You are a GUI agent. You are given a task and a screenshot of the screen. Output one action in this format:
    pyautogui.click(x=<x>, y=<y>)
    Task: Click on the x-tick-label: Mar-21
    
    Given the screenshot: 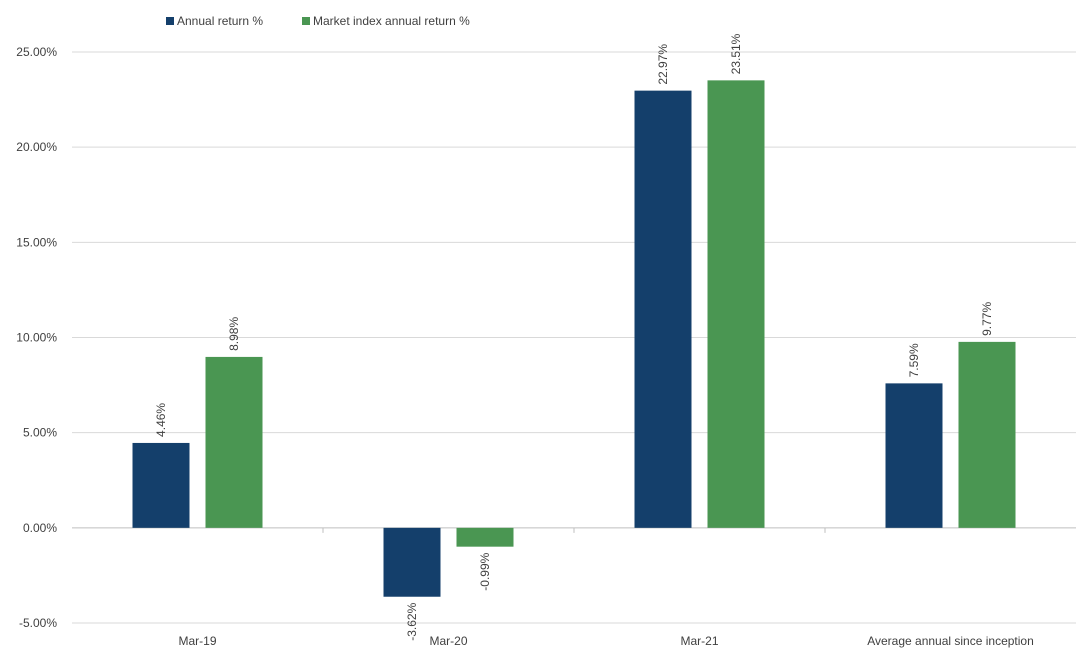 What is the action you would take?
    pyautogui.click(x=699, y=641)
    